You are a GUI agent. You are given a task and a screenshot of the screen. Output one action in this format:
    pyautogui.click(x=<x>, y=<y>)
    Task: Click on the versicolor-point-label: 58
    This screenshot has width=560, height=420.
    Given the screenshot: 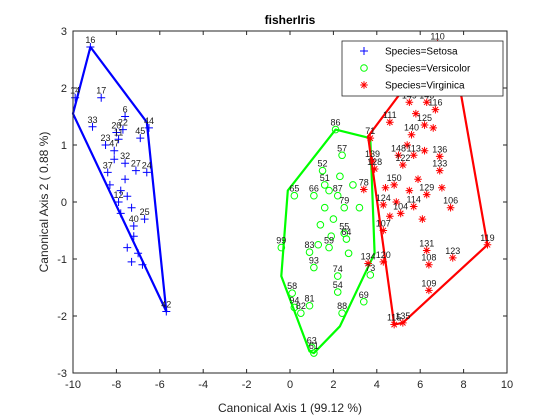 What is the action you would take?
    pyautogui.click(x=292, y=286)
    